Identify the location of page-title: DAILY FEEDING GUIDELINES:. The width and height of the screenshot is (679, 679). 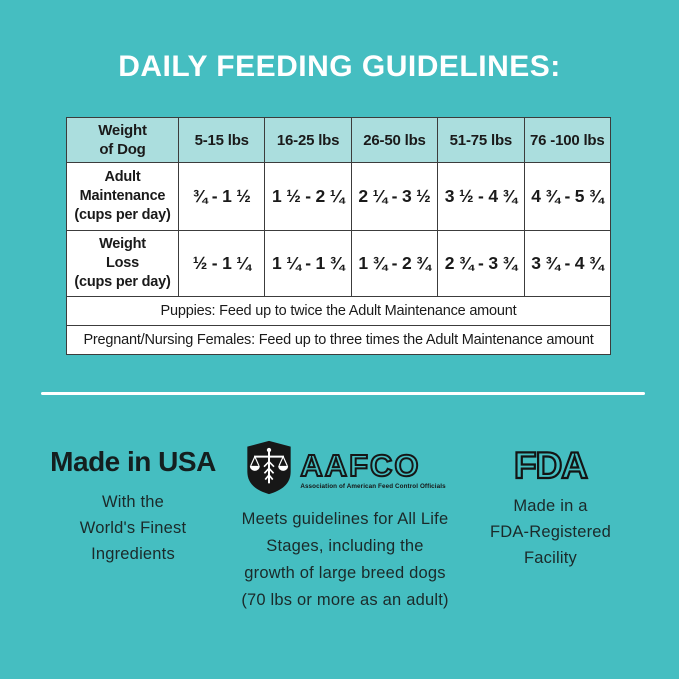
(339, 66).